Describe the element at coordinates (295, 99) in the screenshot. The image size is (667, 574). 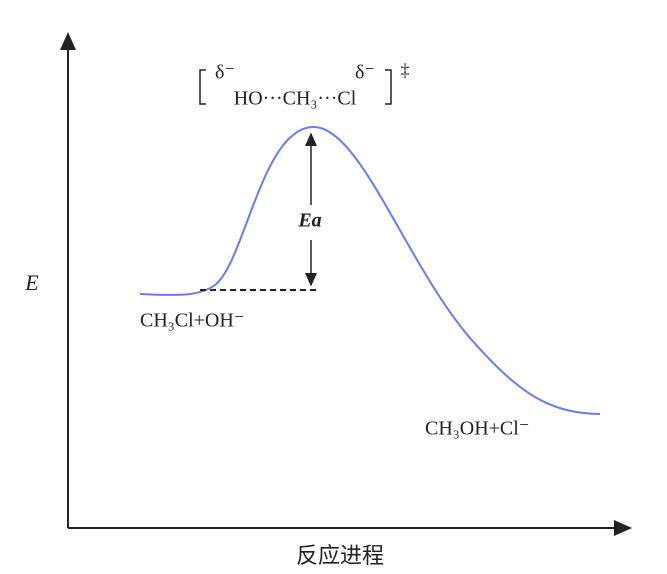
I see `transition-state: HO···CH₃···Cl` at that location.